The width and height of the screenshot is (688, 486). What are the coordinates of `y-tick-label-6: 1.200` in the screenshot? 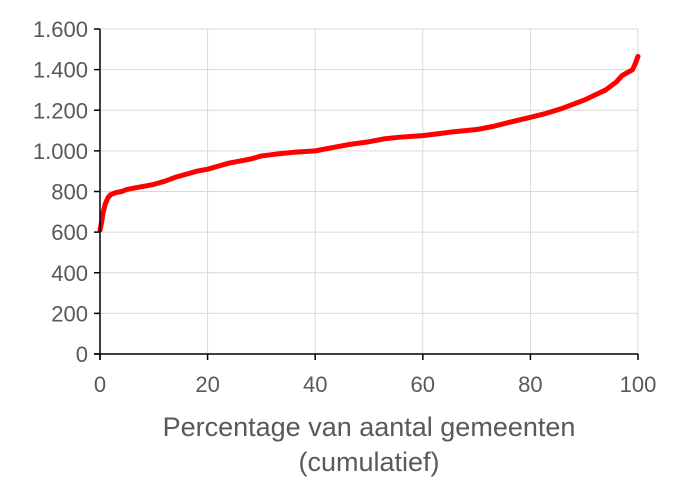 It's located at (60, 110).